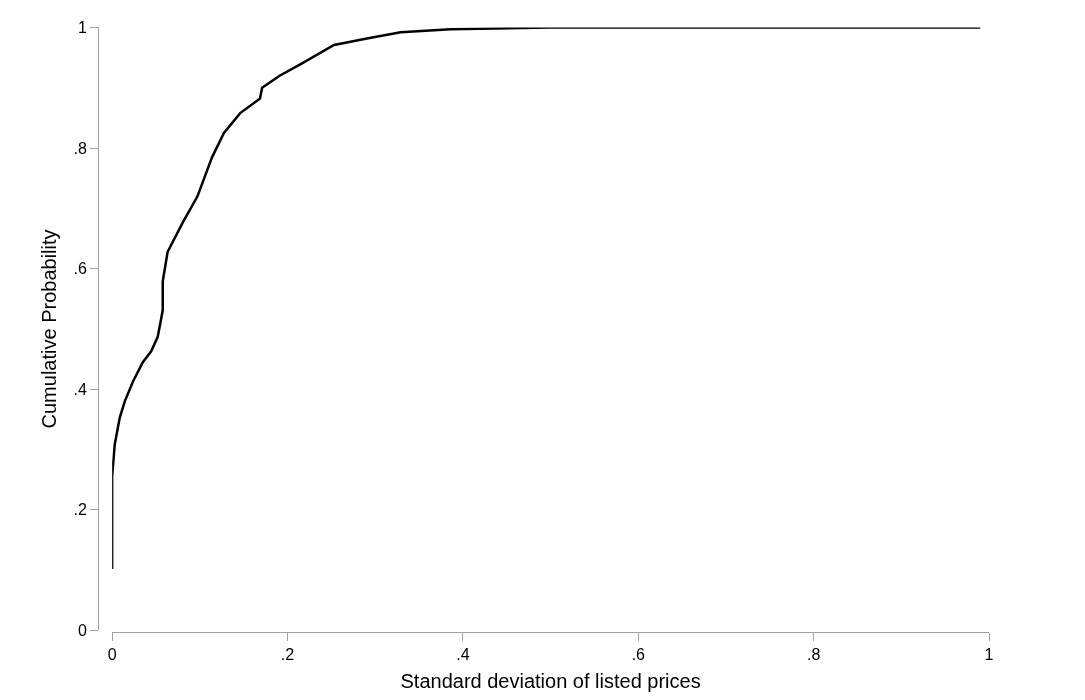  What do you see at coordinates (83, 28) in the screenshot?
I see `y-tick-label: 1` at bounding box center [83, 28].